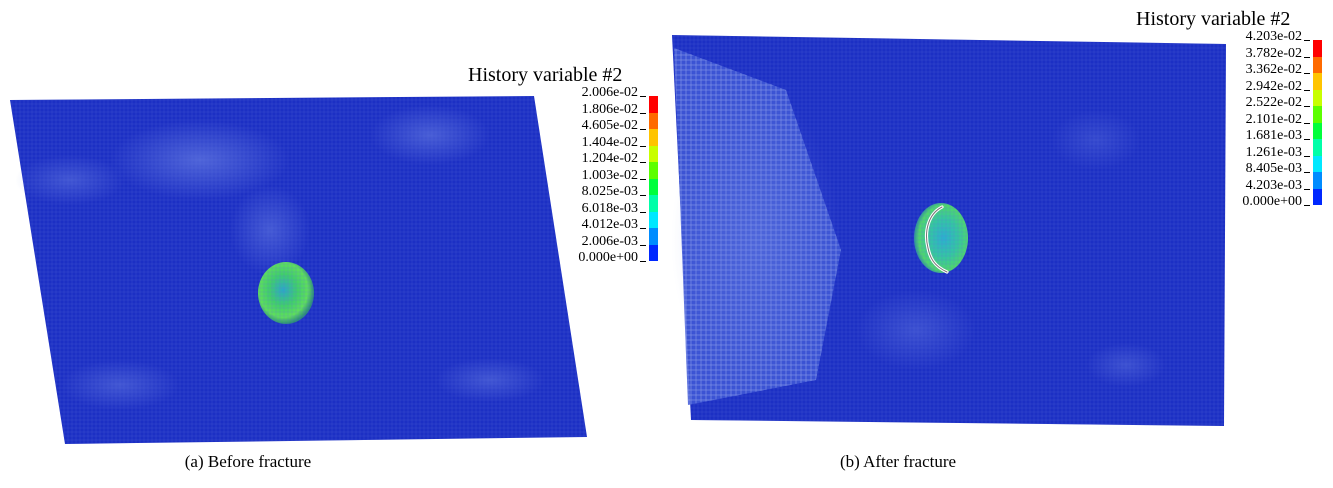 The height and width of the screenshot is (488, 1333). I want to click on legend-tick-label: 6.018e-03, so click(609, 208).